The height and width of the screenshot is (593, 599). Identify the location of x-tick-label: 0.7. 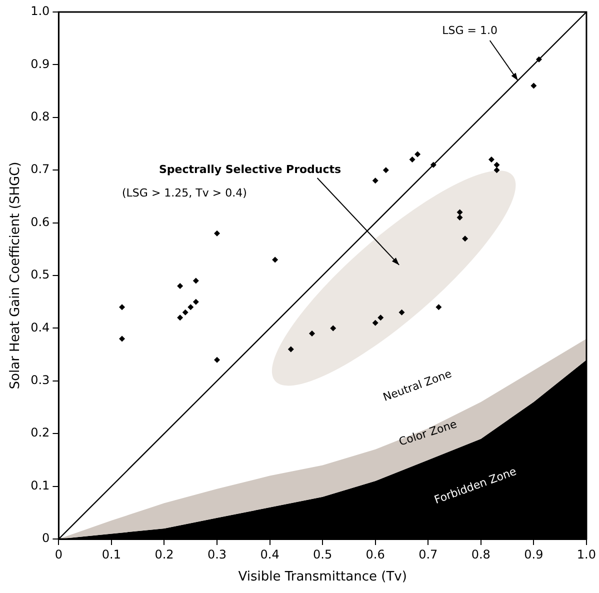
(428, 554).